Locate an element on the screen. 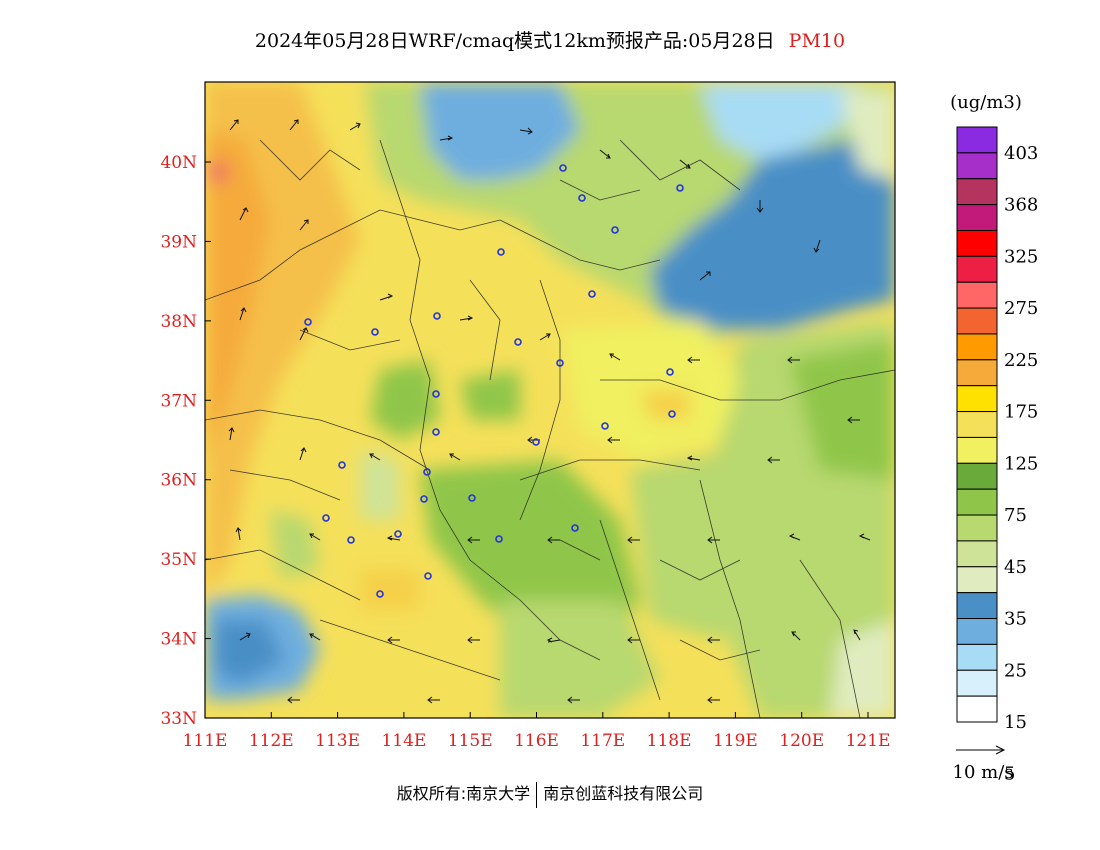 The width and height of the screenshot is (1100, 850). colorbar-label: 35 is located at coordinates (1015, 619).